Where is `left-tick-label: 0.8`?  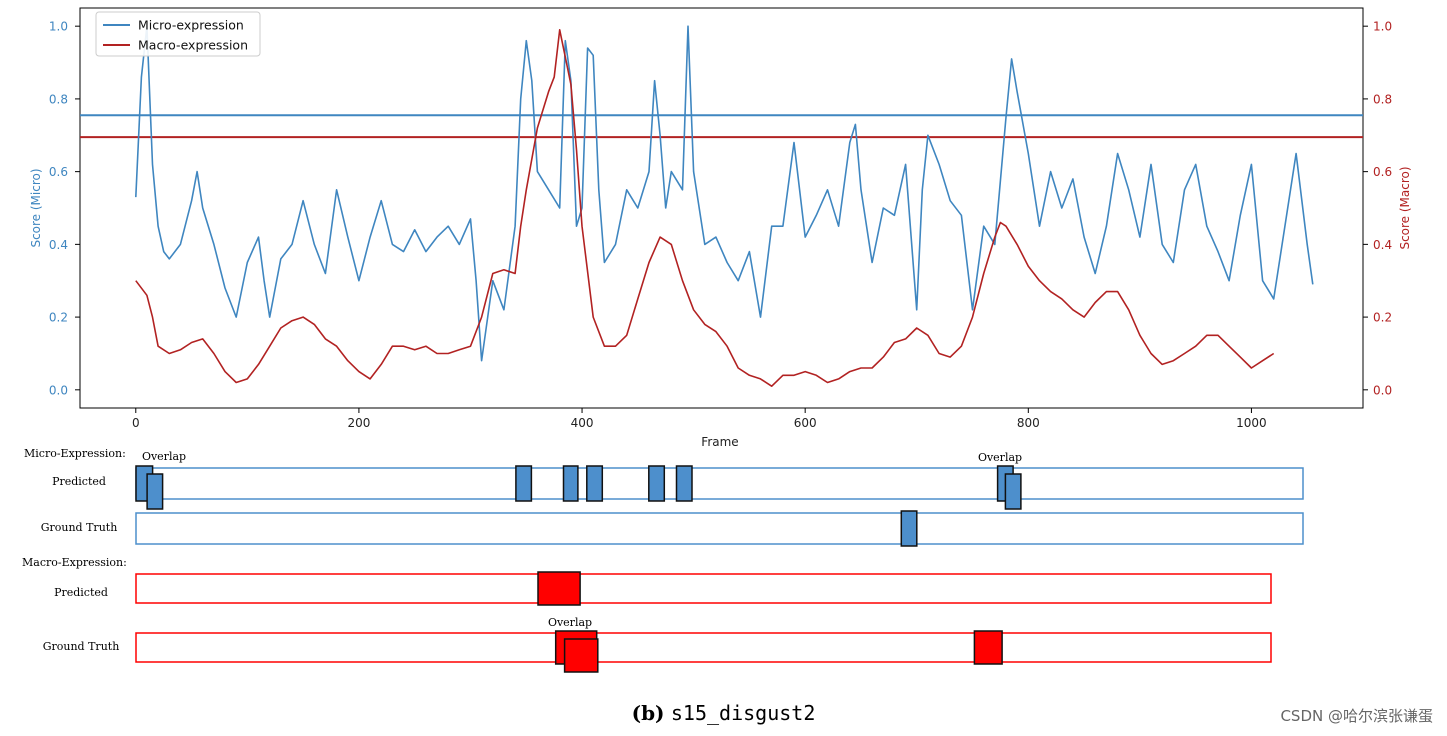
left-tick-label: 0.8 is located at coordinates (58, 99).